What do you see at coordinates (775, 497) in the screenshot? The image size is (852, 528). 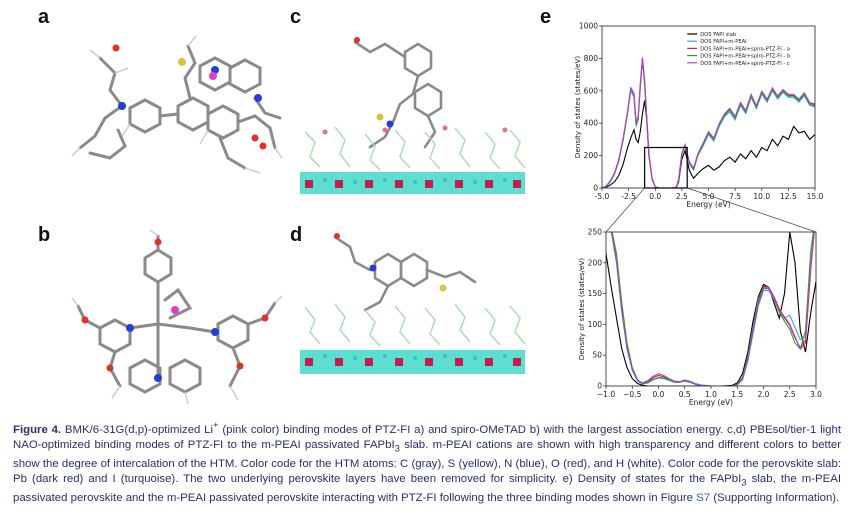 I see `caption-text-5: (Supporting Information).` at bounding box center [775, 497].